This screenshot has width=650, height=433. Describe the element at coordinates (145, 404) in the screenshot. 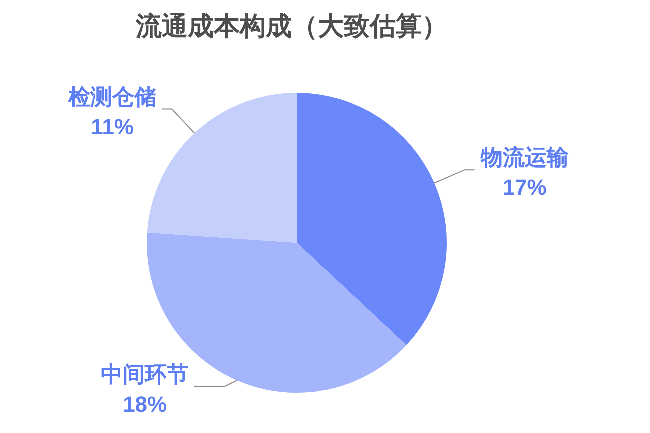

I see `data-label: 18%` at that location.